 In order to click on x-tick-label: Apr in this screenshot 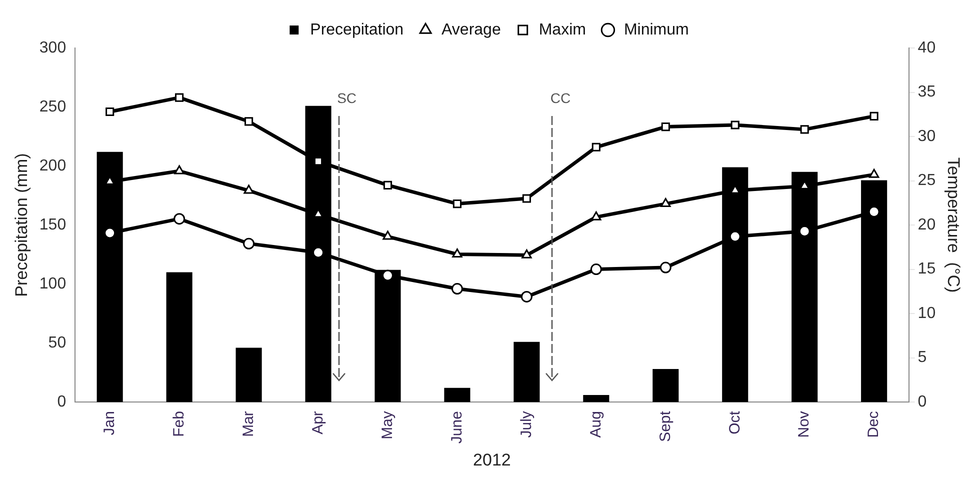, I will do `click(317, 422)`.